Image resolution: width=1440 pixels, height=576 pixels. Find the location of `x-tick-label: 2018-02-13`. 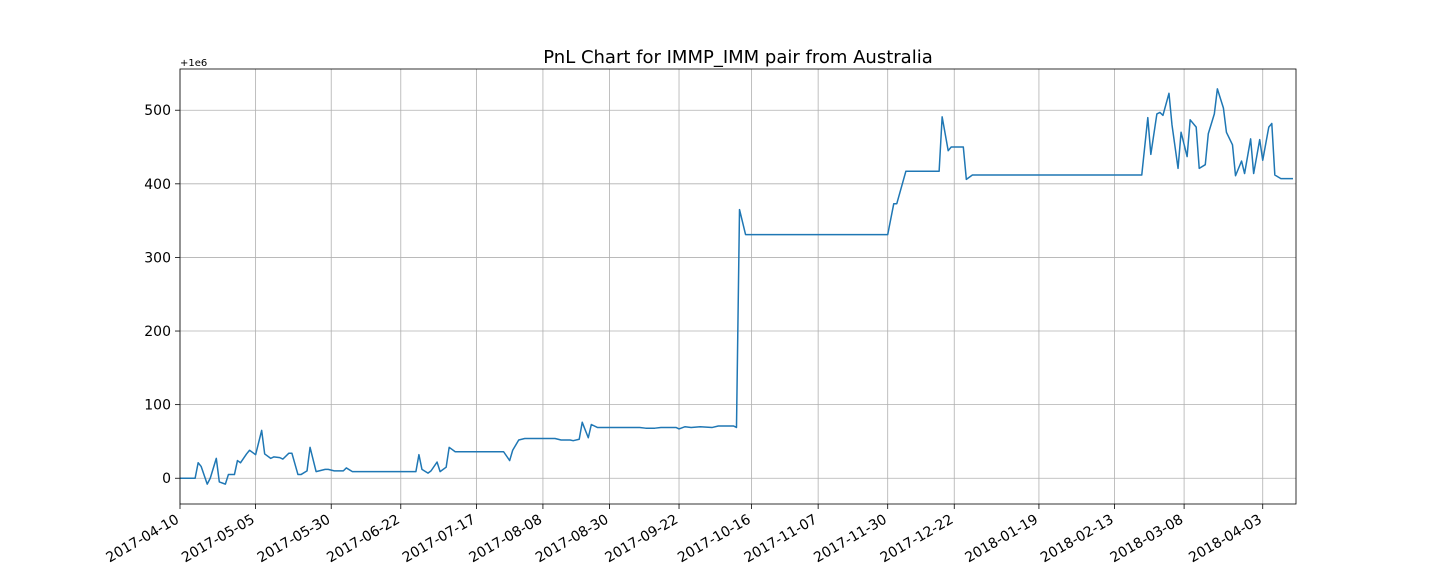

x-tick-label: 2018-02-13 is located at coordinates (1077, 539).